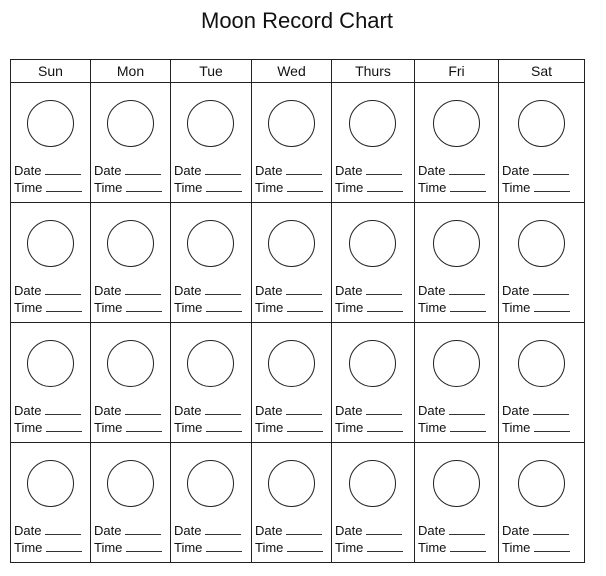 This screenshot has width=606, height=576. Describe the element at coordinates (130, 71) in the screenshot. I see `day-header: Mon` at that location.